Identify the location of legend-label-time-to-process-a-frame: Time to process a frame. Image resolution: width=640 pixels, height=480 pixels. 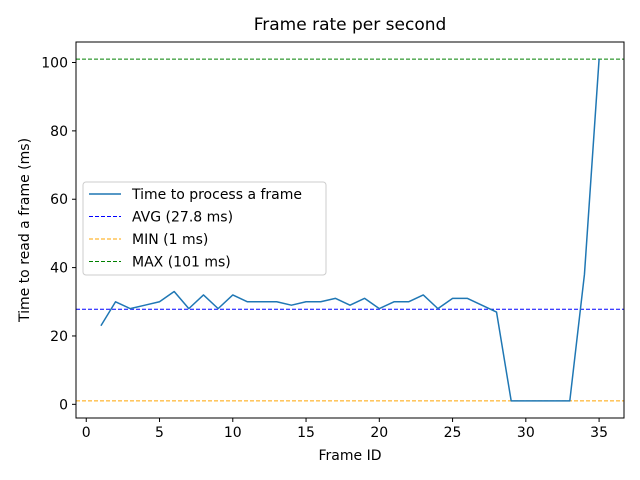
(216, 195).